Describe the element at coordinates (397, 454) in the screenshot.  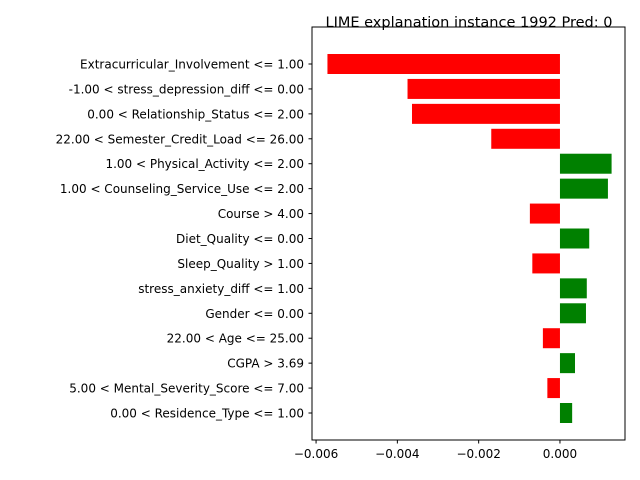
I see `x-tick-label: −0.004` at that location.